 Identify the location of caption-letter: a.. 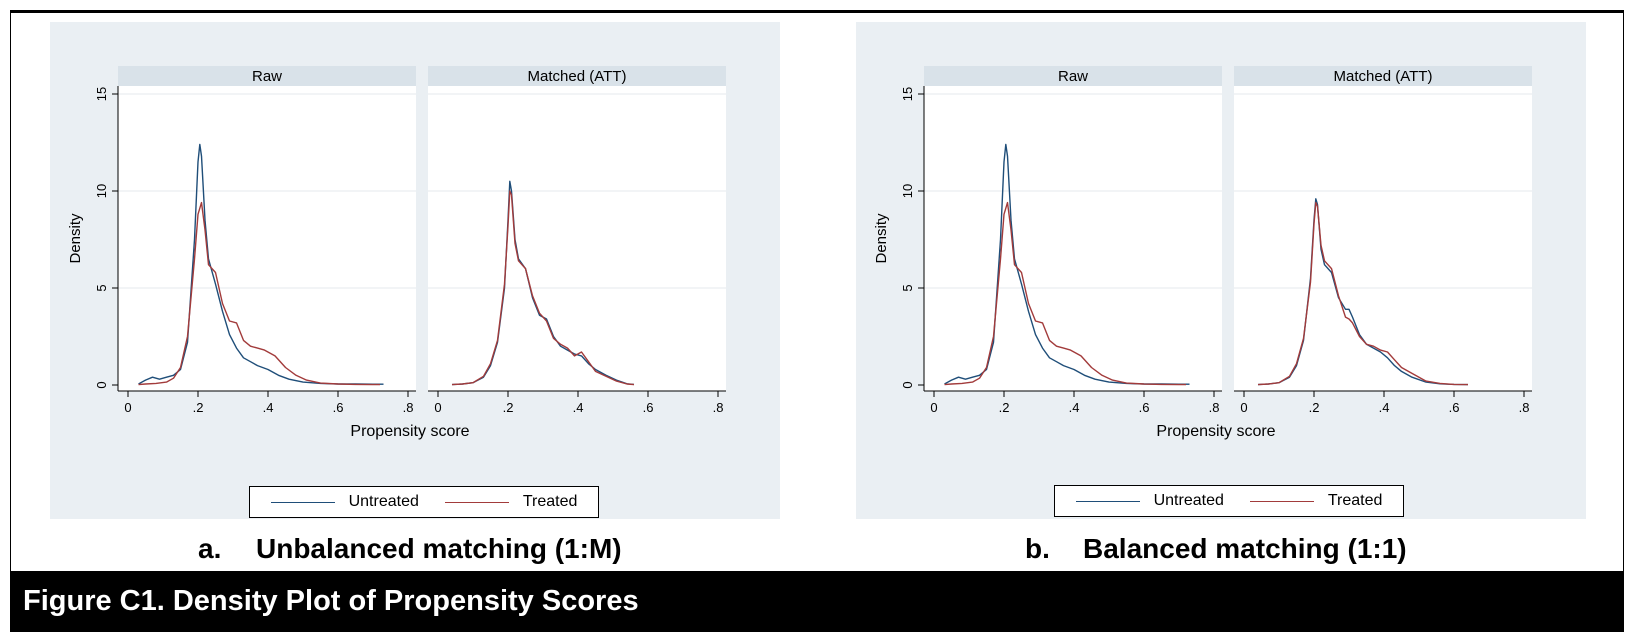
(210, 548).